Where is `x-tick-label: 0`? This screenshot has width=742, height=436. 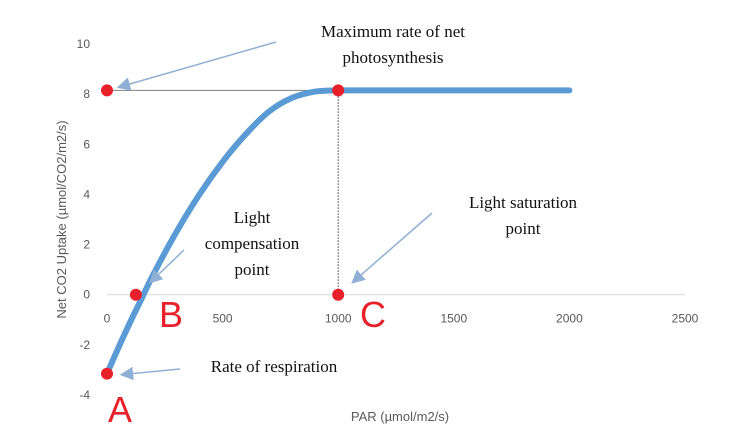 x-tick-label: 0 is located at coordinates (107, 319).